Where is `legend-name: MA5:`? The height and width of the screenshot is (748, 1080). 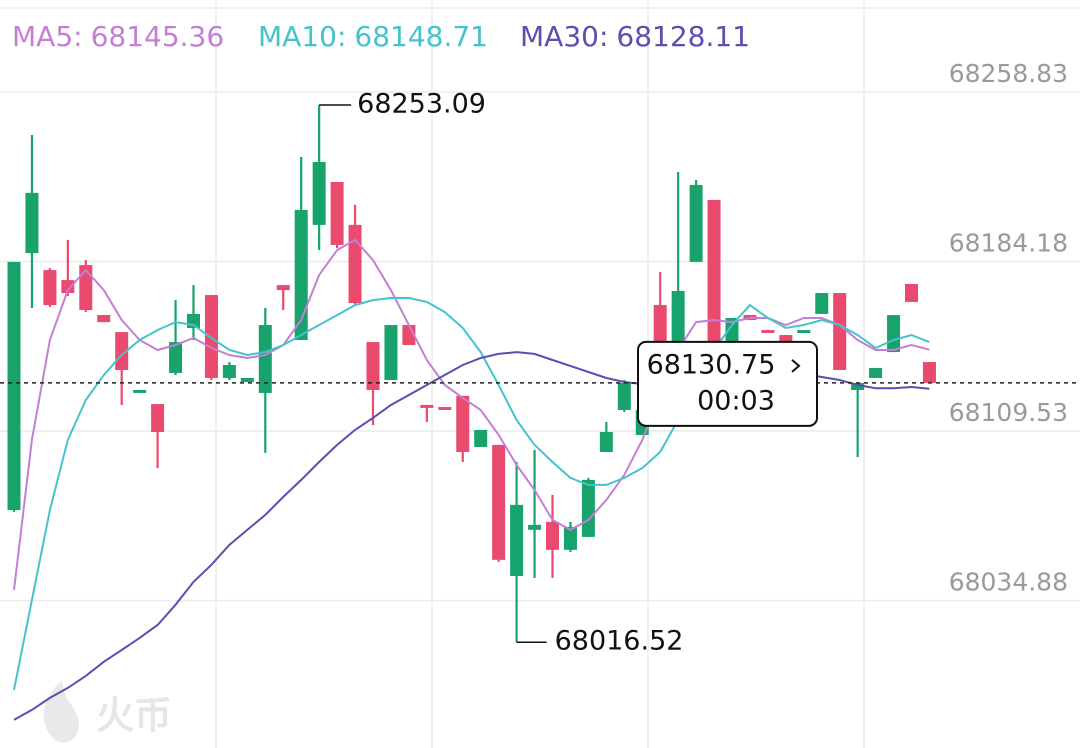
legend-name: MA5: is located at coordinates (47, 36).